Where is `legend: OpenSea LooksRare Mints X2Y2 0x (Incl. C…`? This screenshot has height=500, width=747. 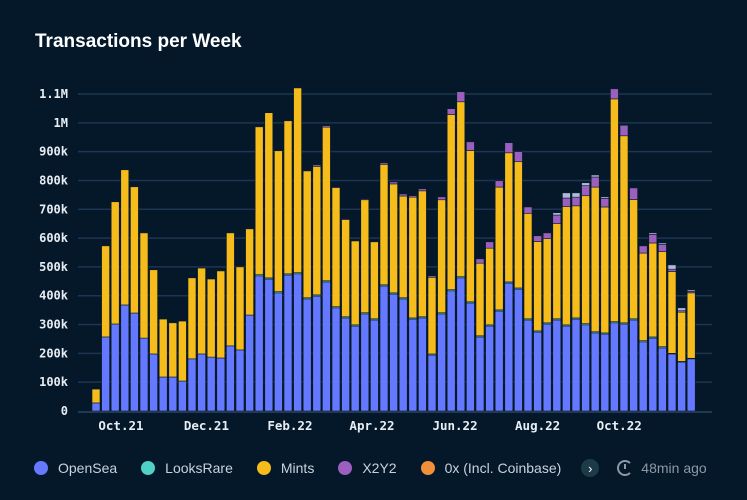 legend: OpenSea LooksRare Mints X2Y2 0x (Incl. C… is located at coordinates (370, 468).